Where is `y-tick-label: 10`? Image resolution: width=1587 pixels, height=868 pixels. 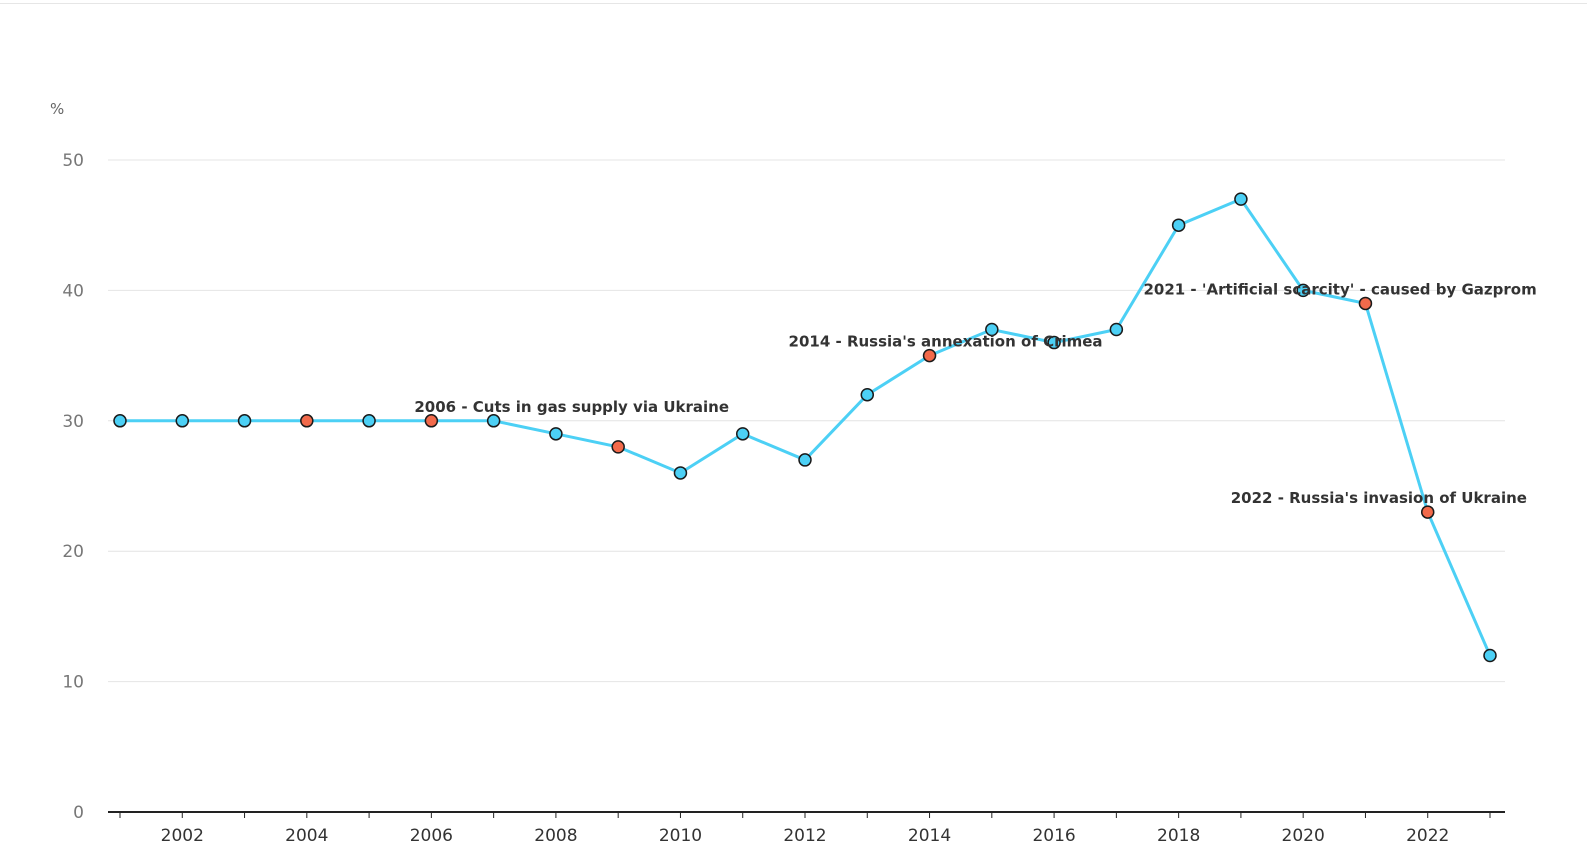
y-tick-label: 10 is located at coordinates (73, 683).